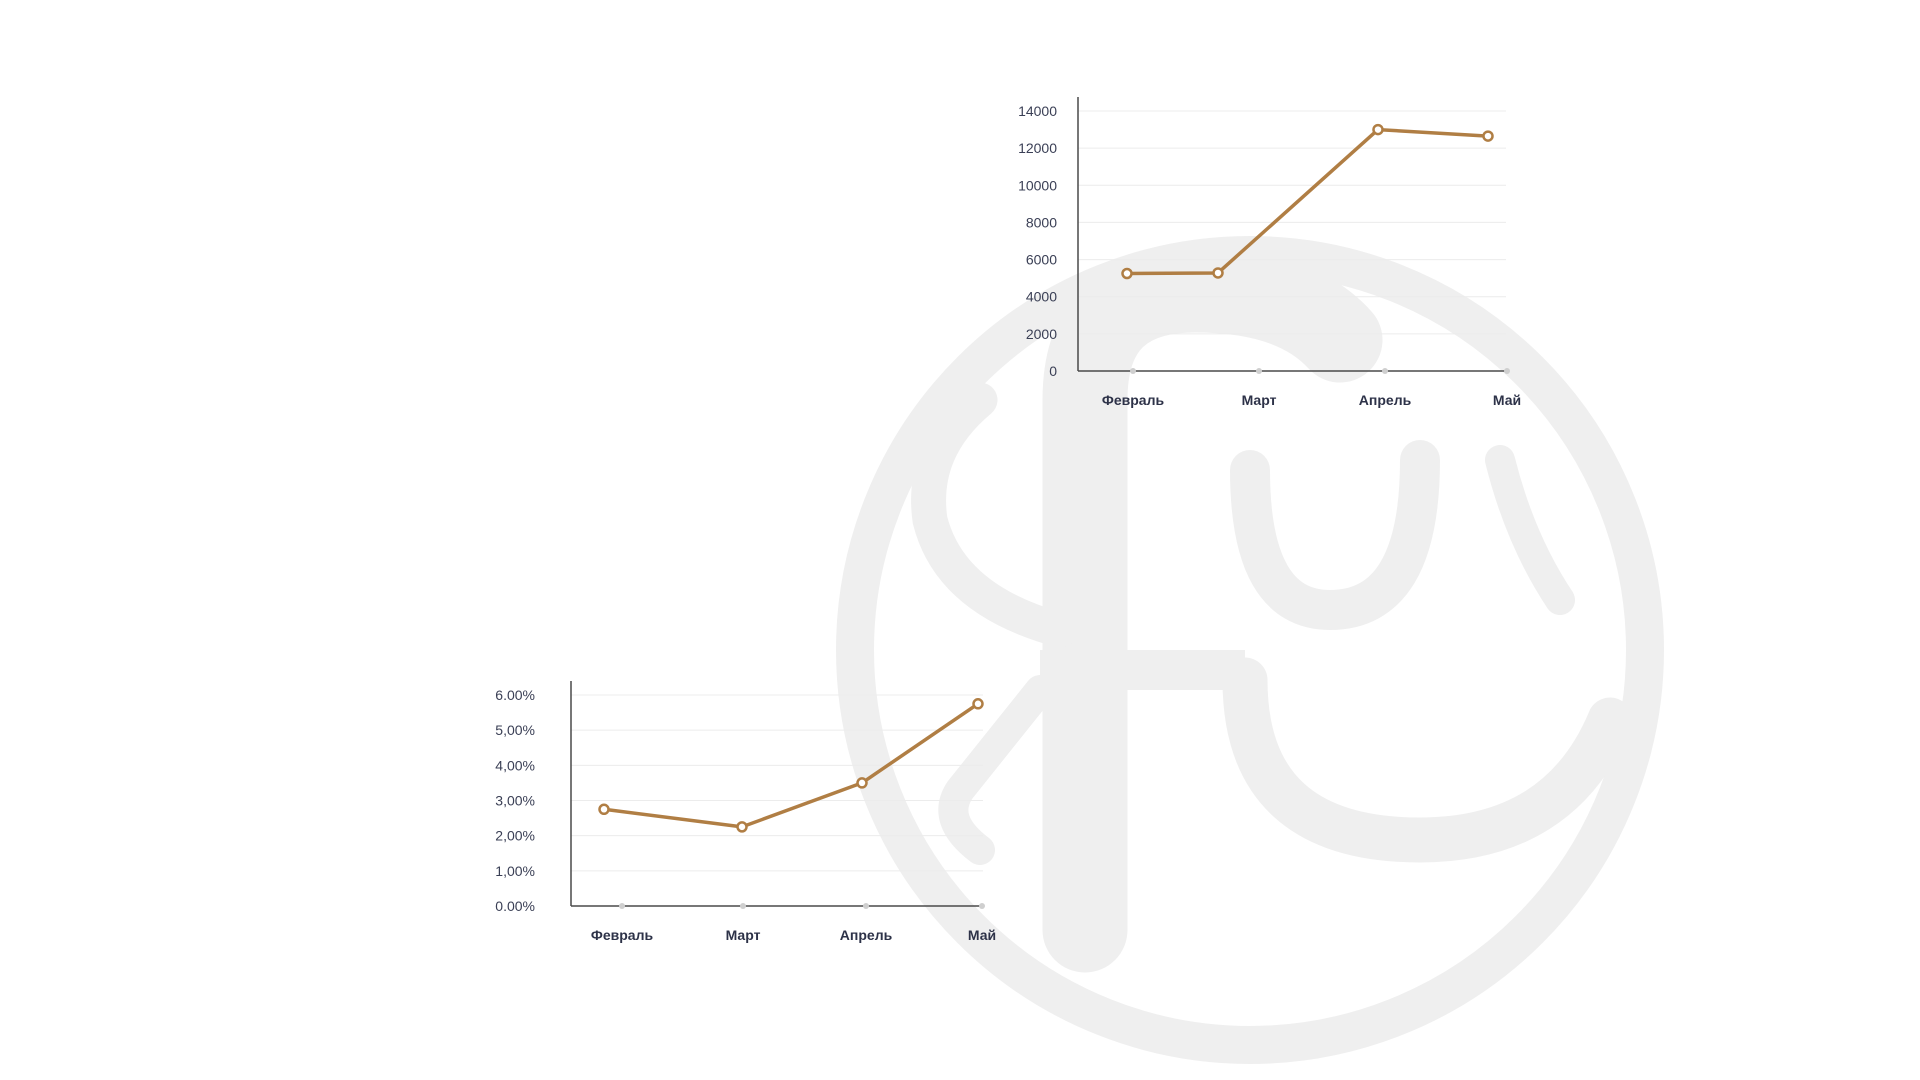 Image resolution: width=1920 pixels, height=1080 pixels. I want to click on watermark-tail, so click(1530, 530).